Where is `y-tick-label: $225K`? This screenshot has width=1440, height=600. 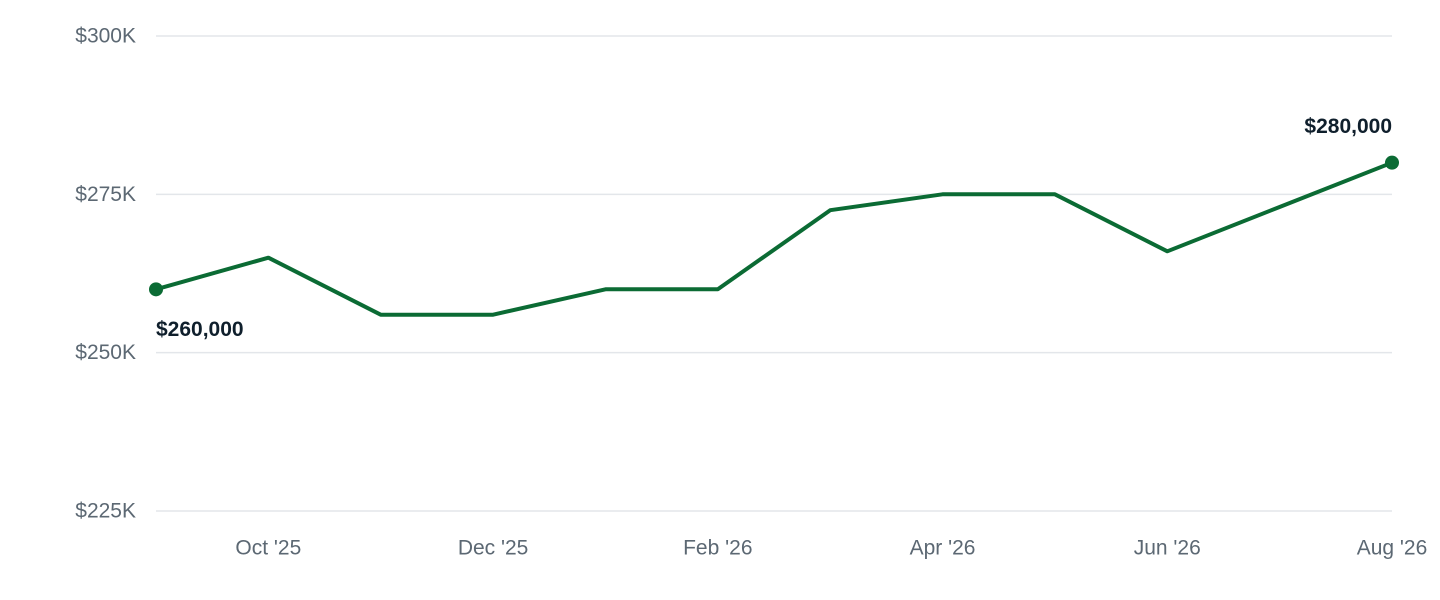
y-tick-label: $225K is located at coordinates (105, 511).